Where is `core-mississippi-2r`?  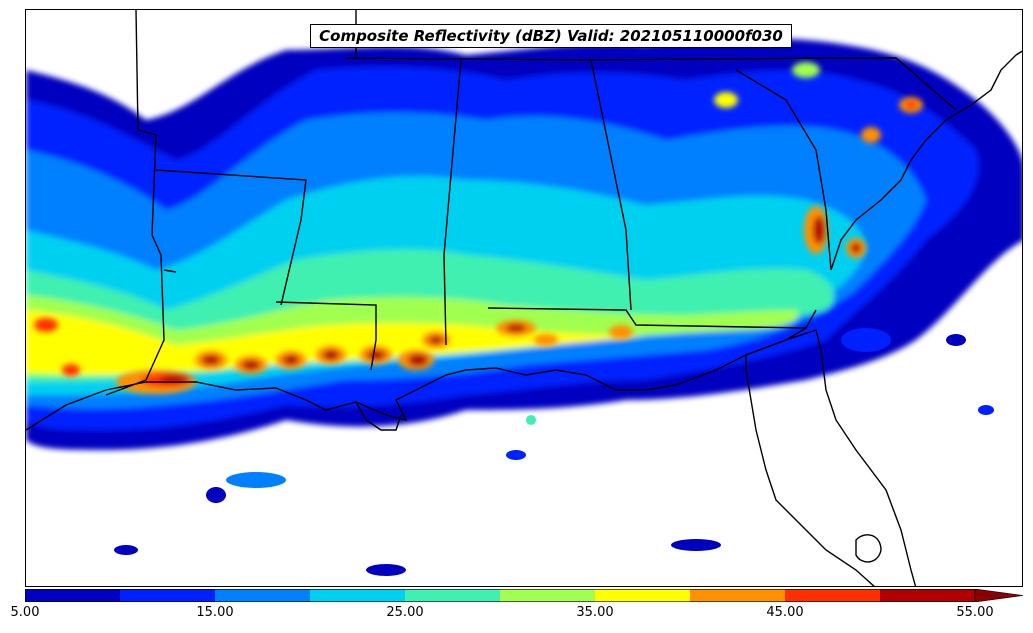
core-mississippi-2r is located at coordinates (436, 340).